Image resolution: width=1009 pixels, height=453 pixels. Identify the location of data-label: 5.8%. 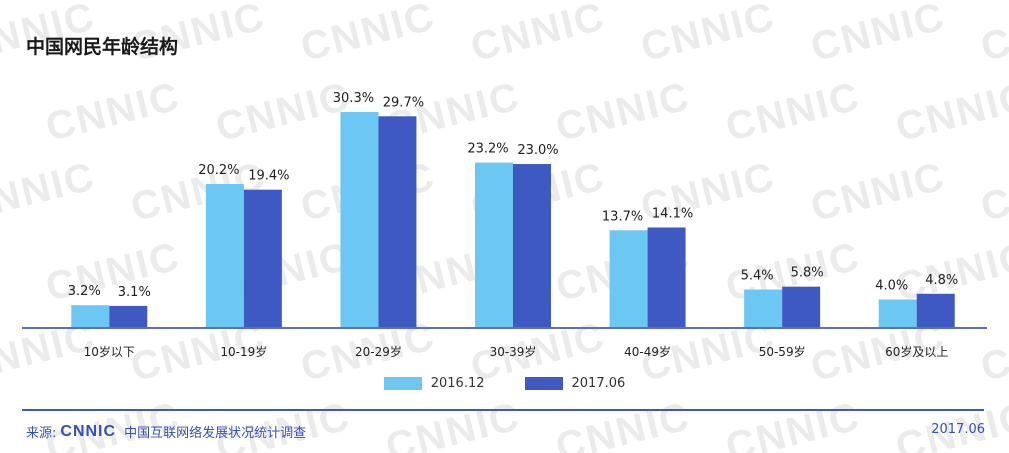
(807, 273).